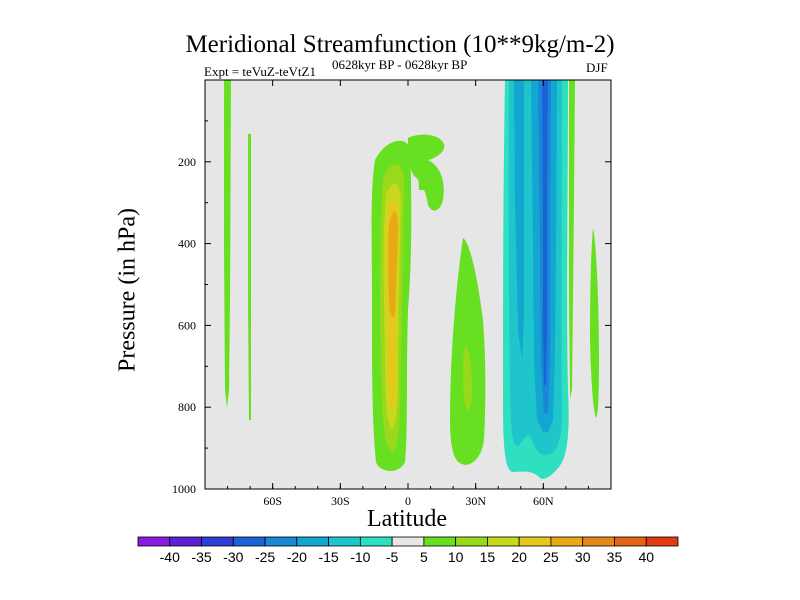 This screenshot has height=600, width=800. What do you see at coordinates (456, 557) in the screenshot?
I see `colorbar-label: 10` at bounding box center [456, 557].